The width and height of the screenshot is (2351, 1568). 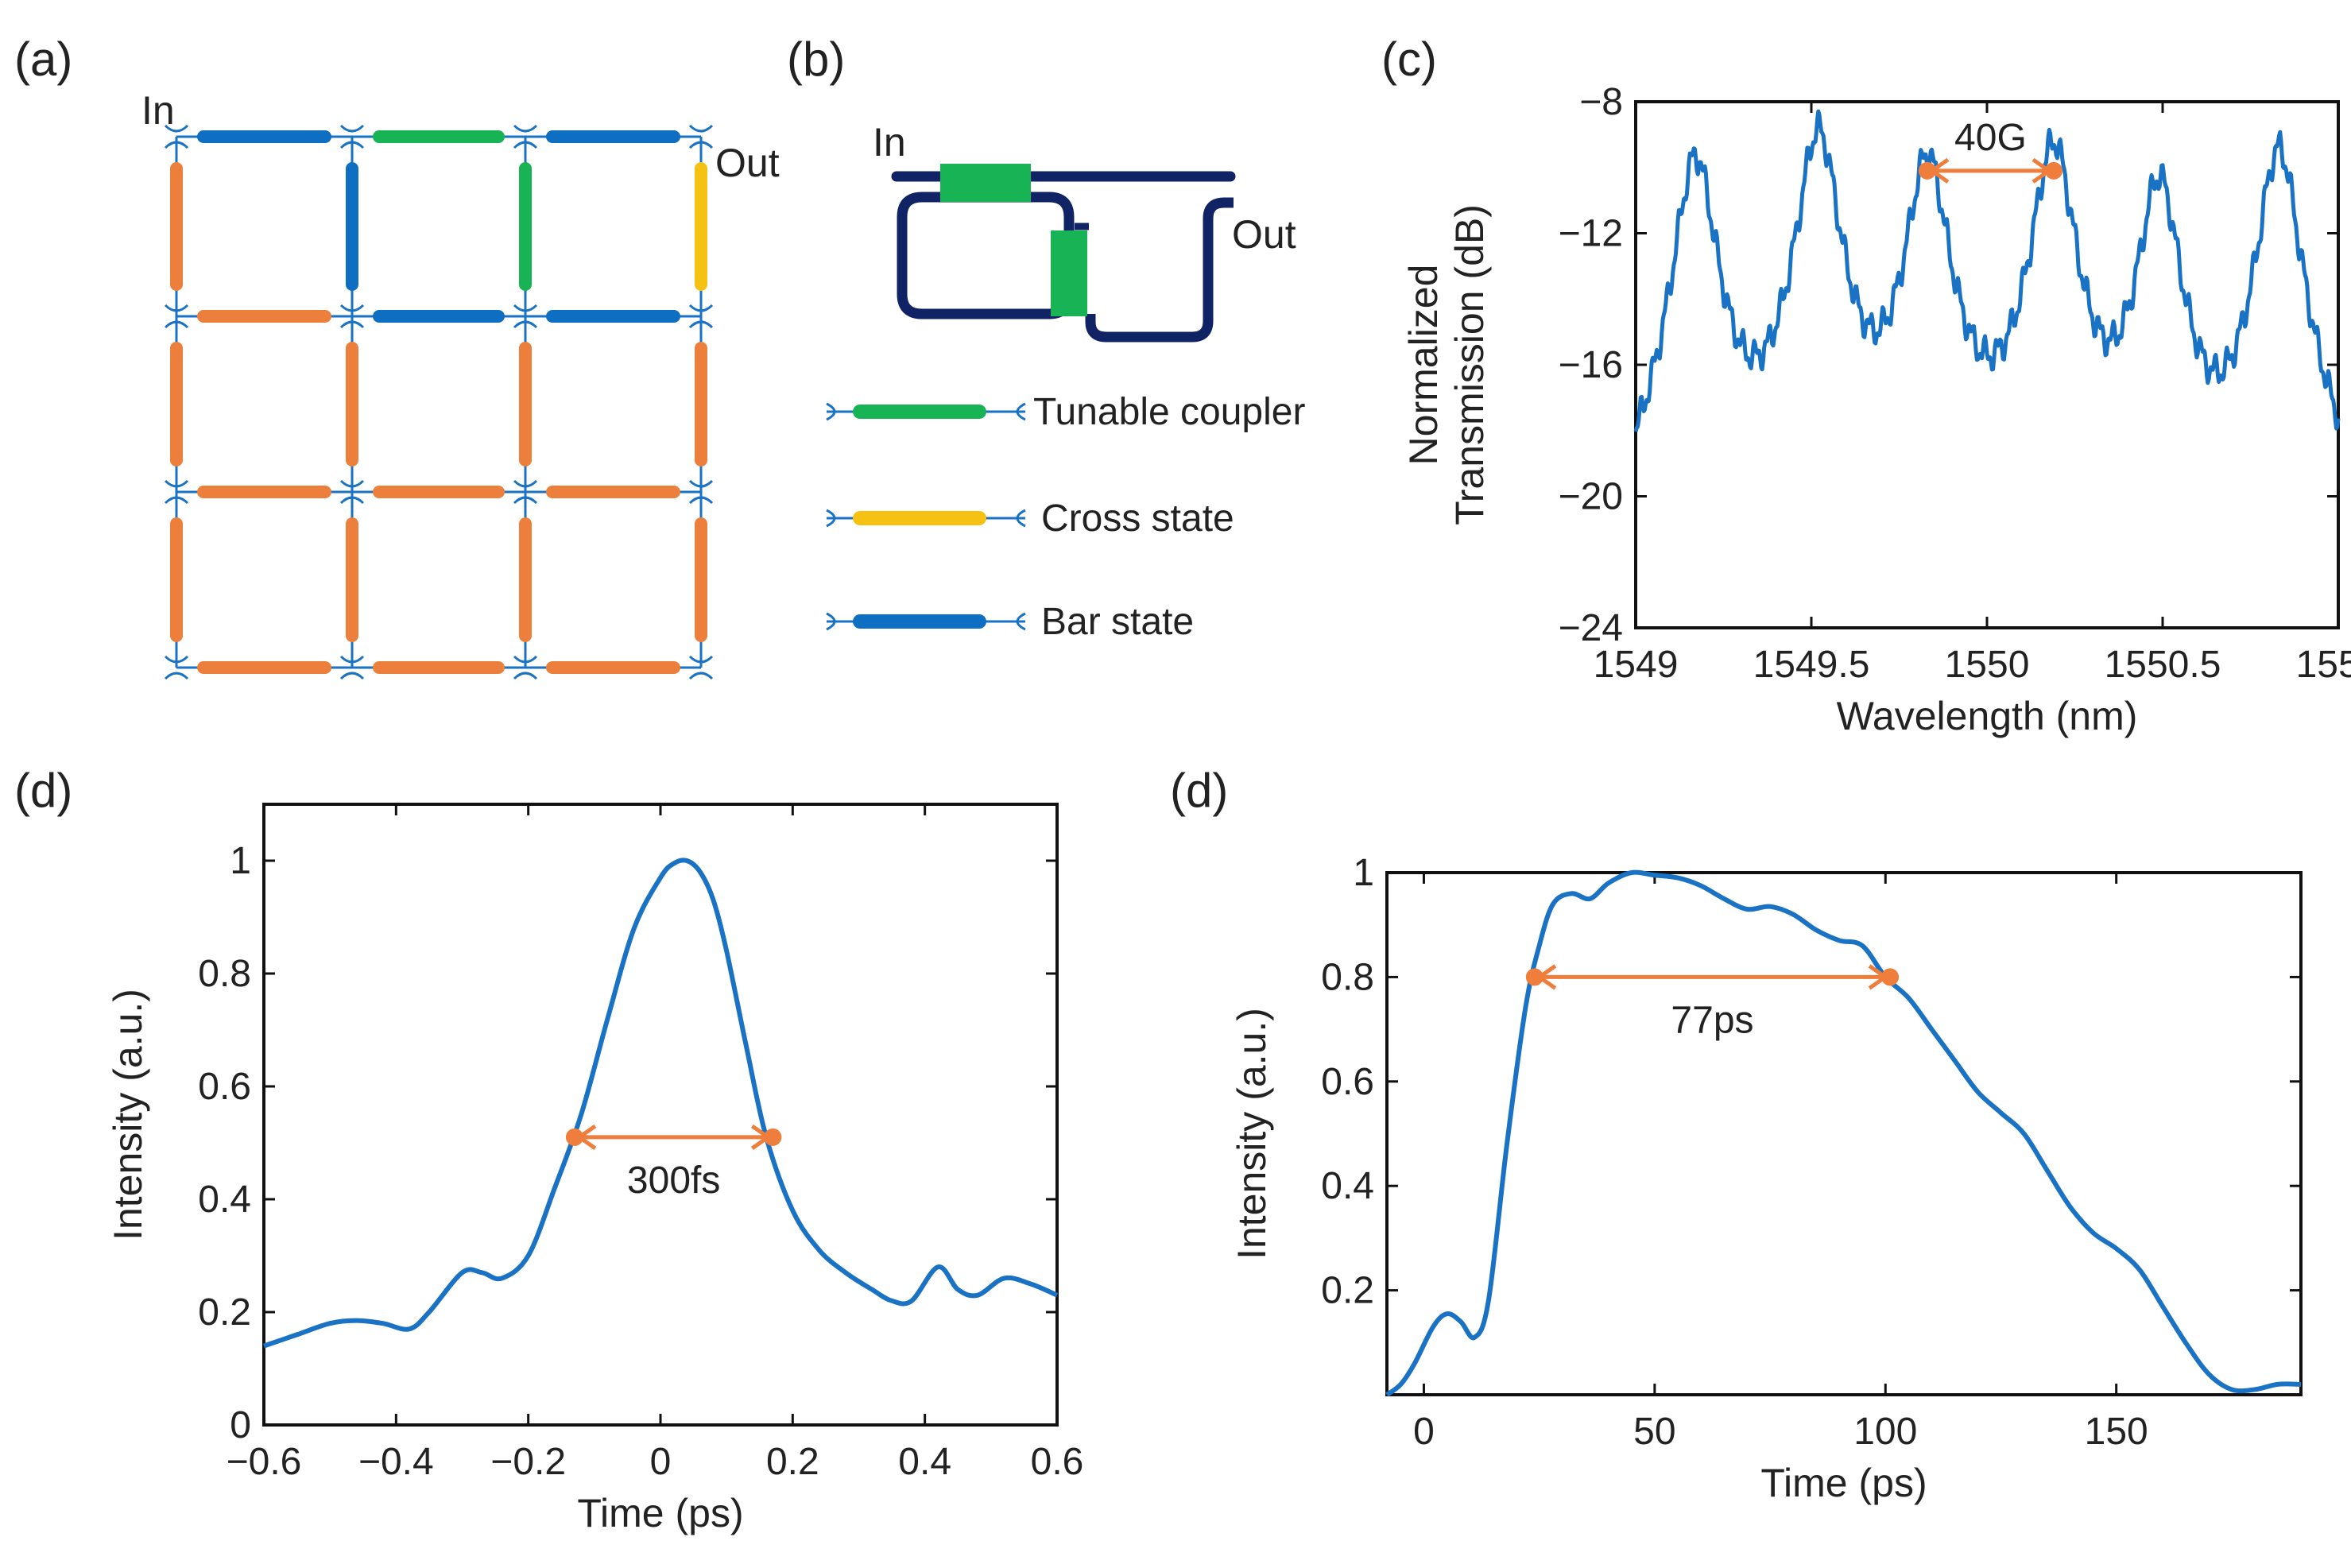 I want to click on y-axis-label-line: Transmission (dB), so click(x=1469, y=364).